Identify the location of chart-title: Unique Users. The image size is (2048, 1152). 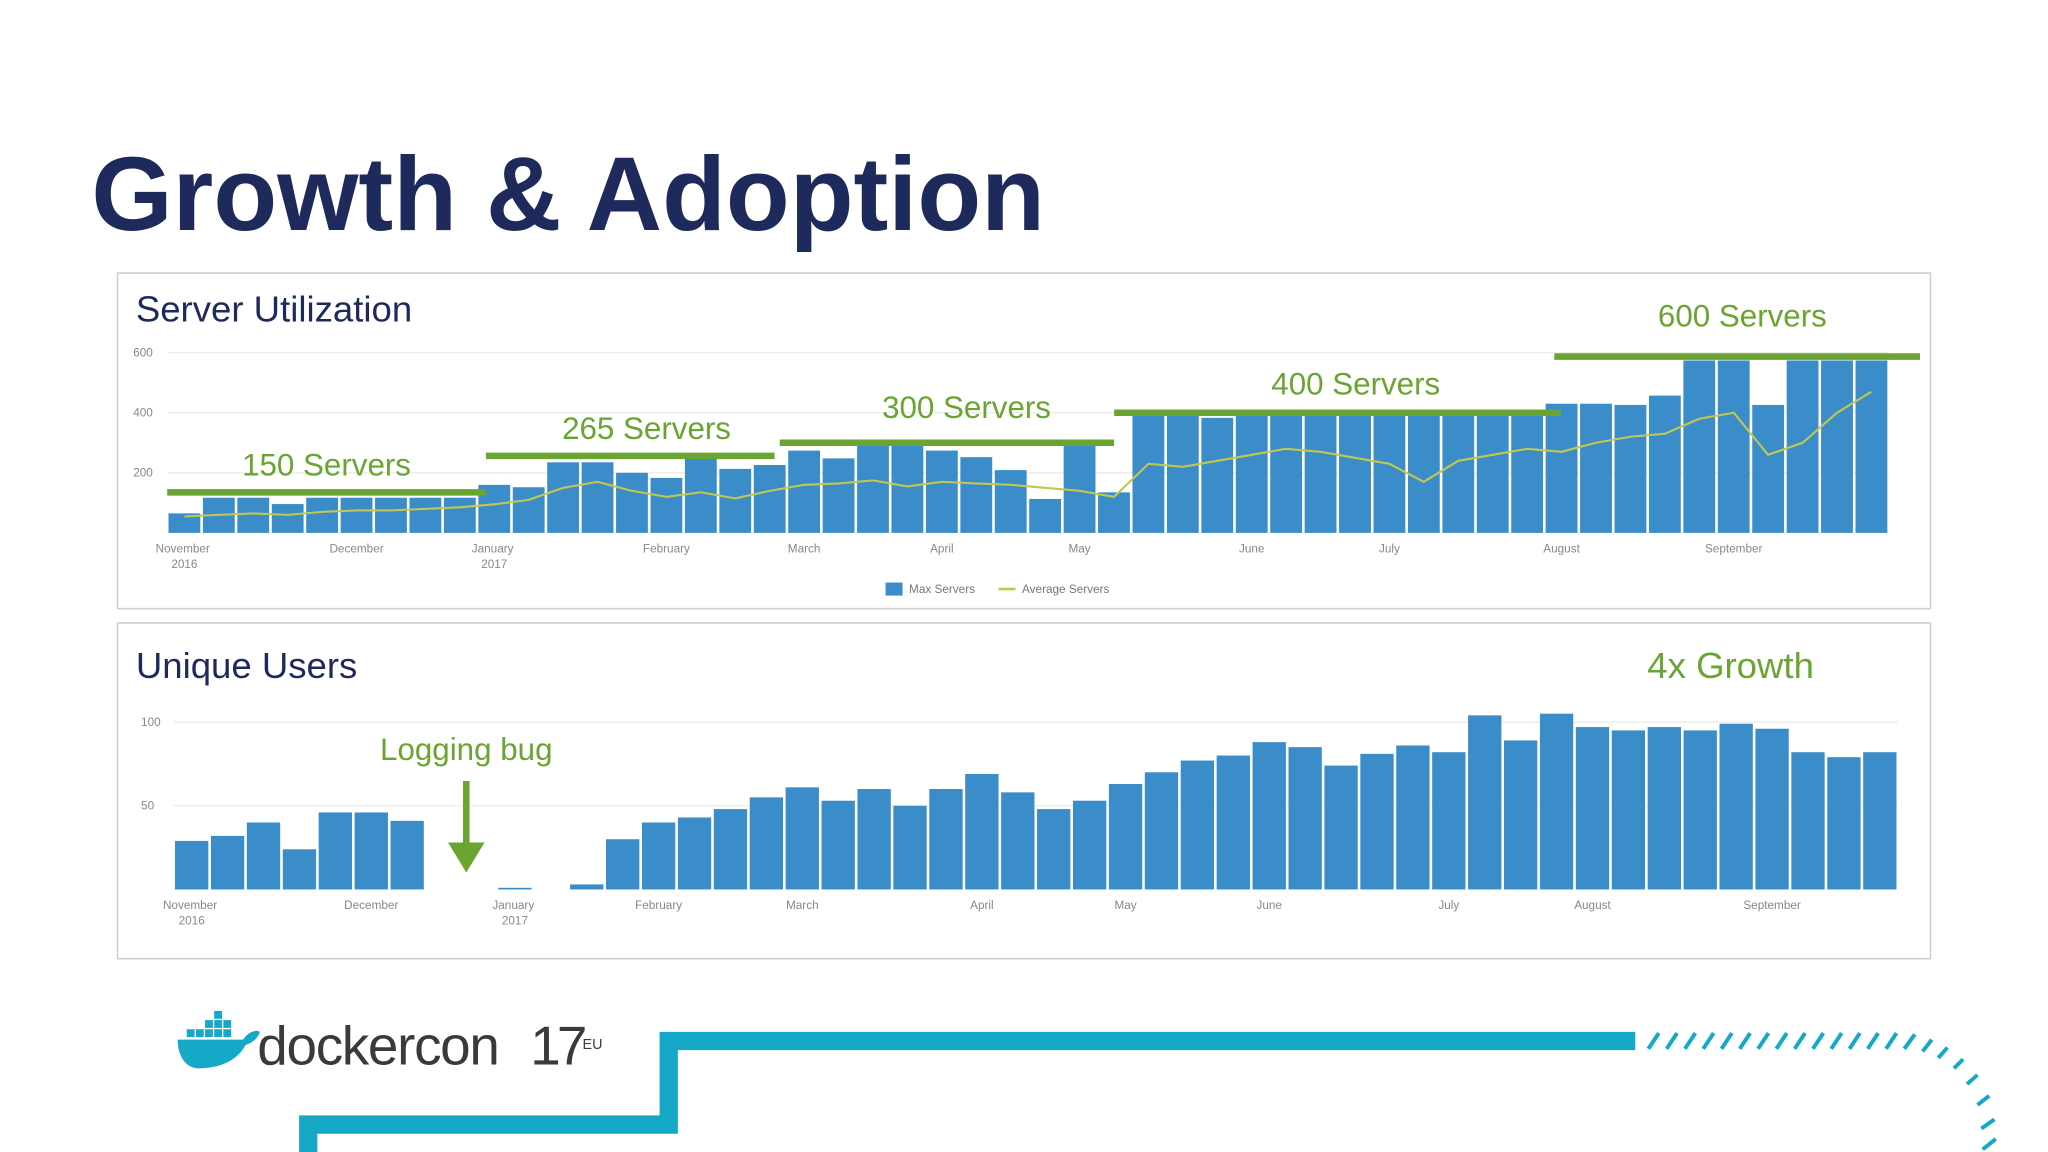
(247, 665).